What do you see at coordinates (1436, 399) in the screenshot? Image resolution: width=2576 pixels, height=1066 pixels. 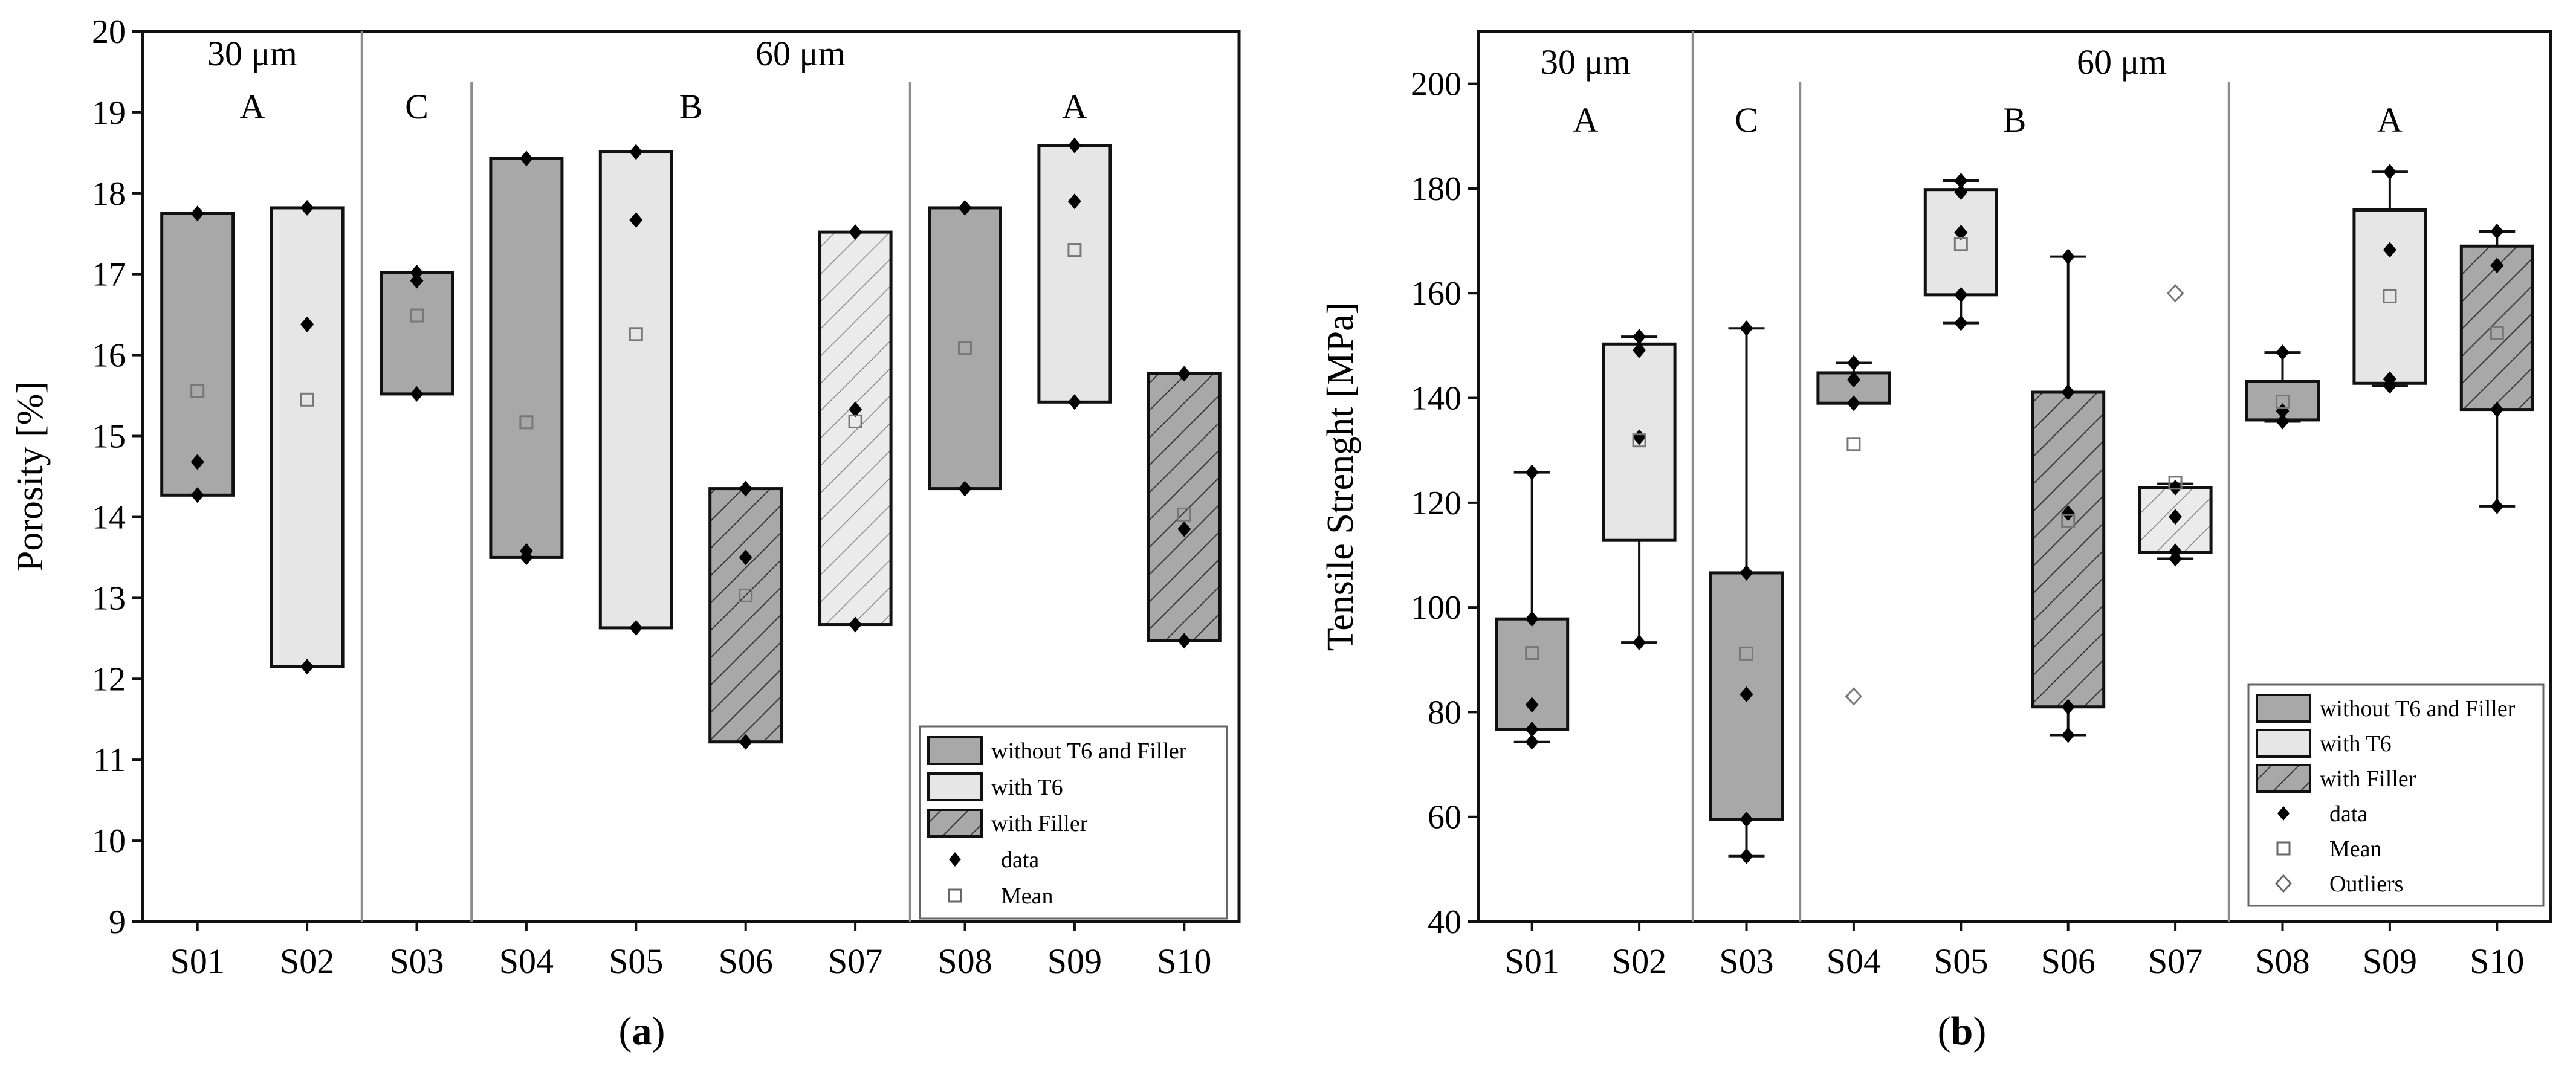 I see `y-tick-label: 140` at bounding box center [1436, 399].